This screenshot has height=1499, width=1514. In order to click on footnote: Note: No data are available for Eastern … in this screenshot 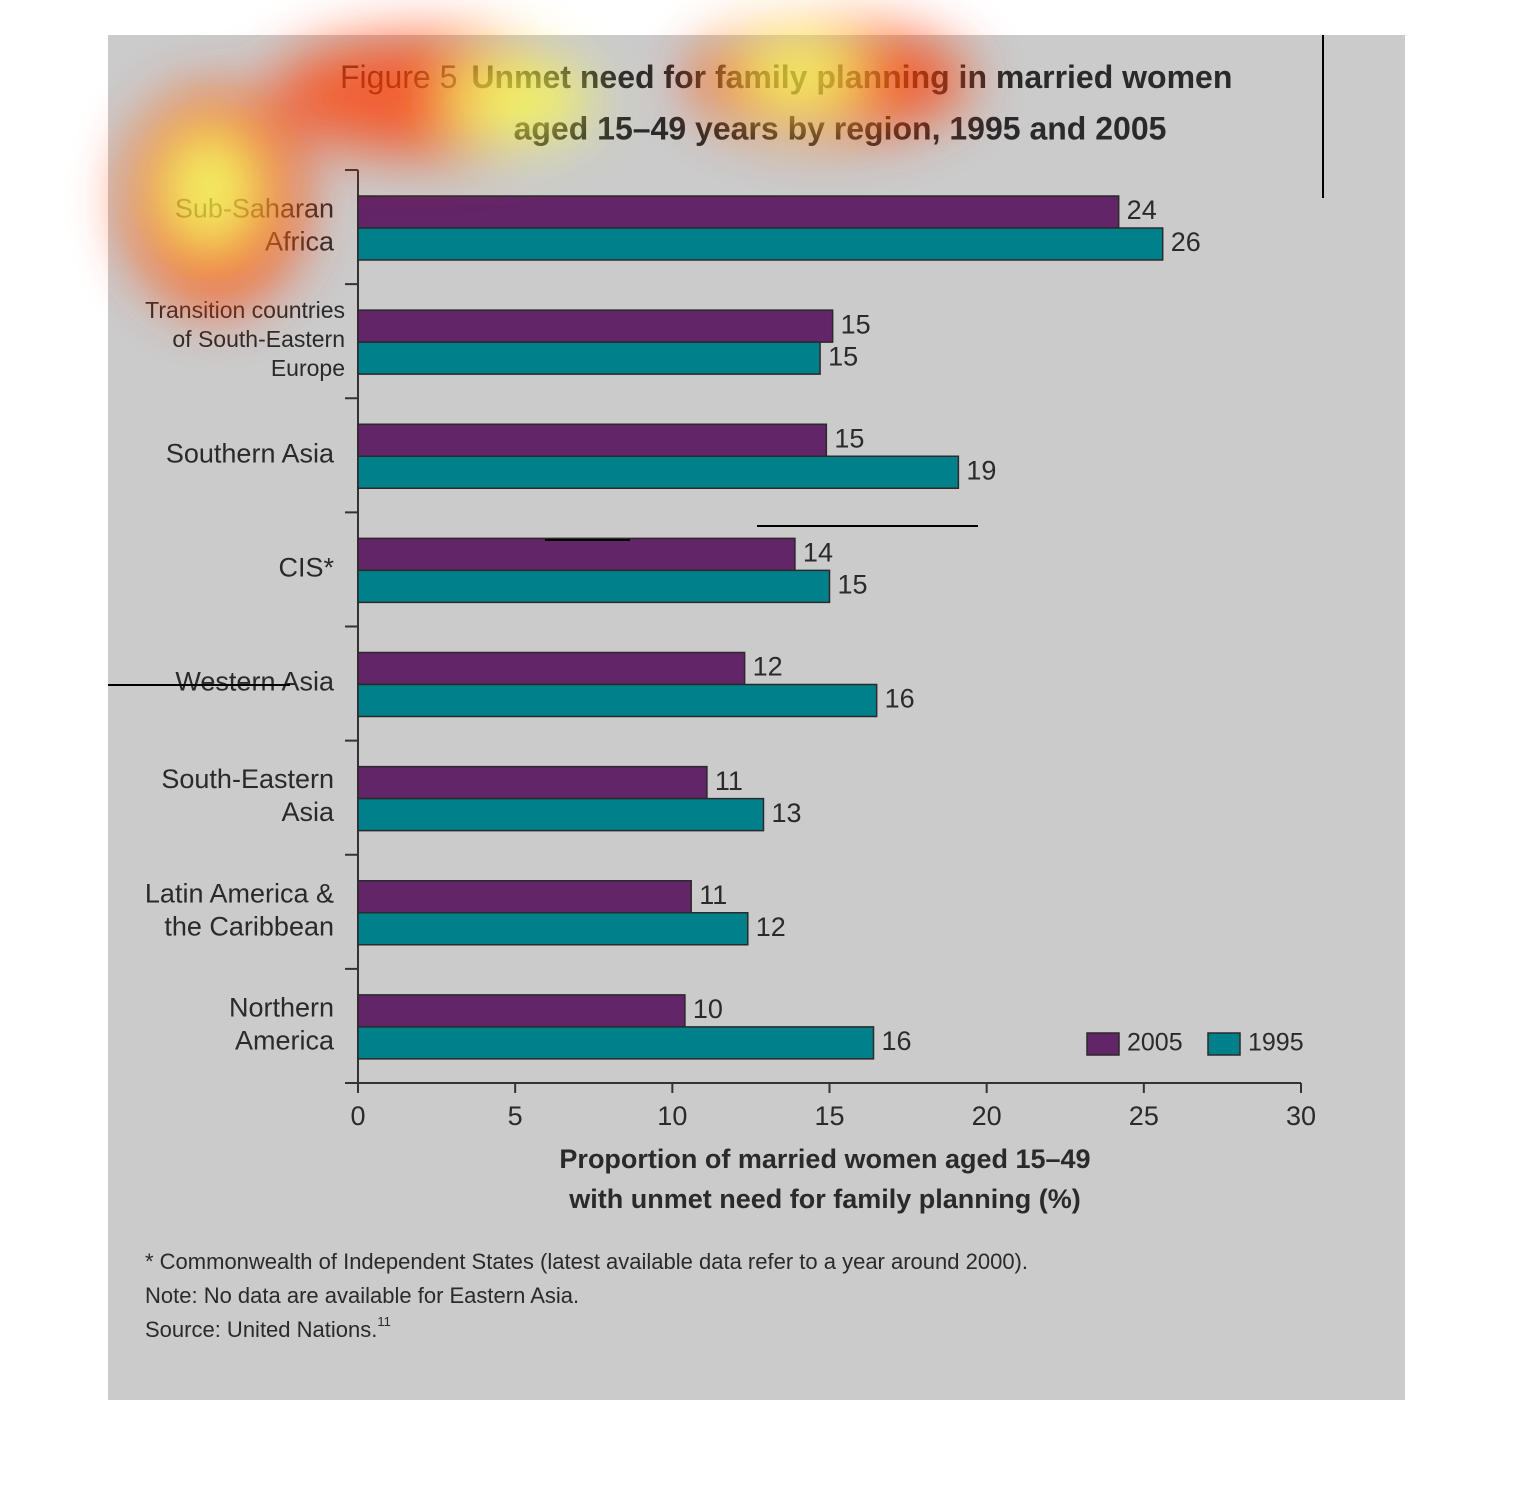, I will do `click(362, 1295)`.